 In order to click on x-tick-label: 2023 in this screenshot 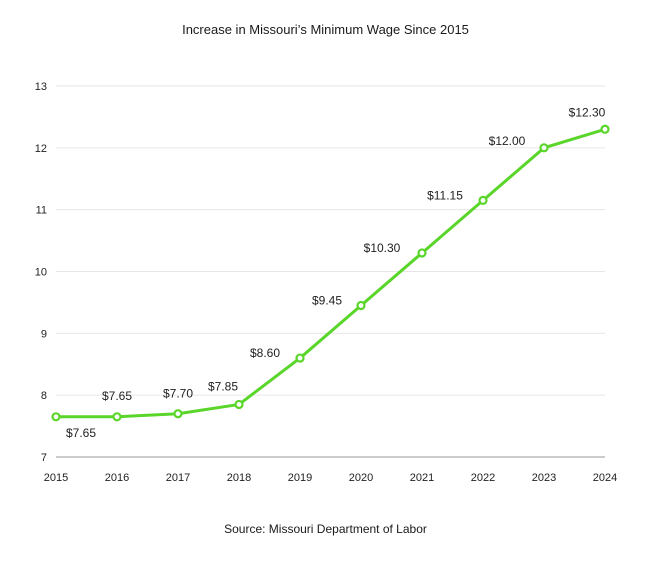, I will do `click(544, 478)`.